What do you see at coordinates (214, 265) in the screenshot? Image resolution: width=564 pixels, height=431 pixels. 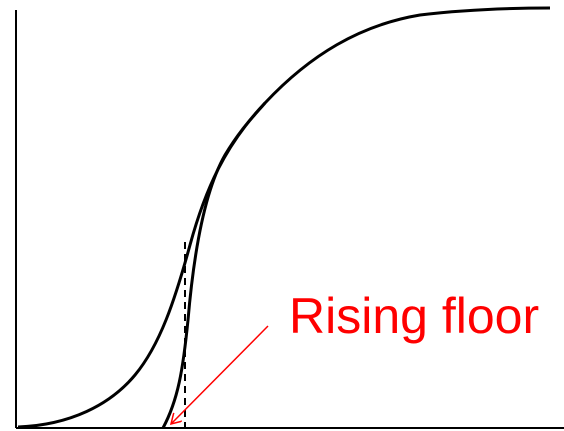 I see `curve-rising-floor` at bounding box center [214, 265].